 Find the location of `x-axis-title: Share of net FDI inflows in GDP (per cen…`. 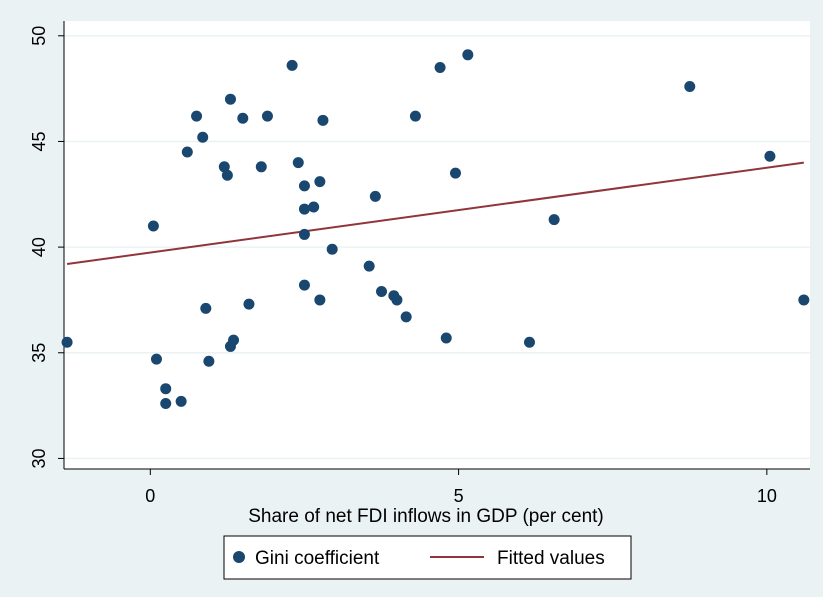

x-axis-title: Share of net FDI inflows in GDP (per cen… is located at coordinates (426, 516).